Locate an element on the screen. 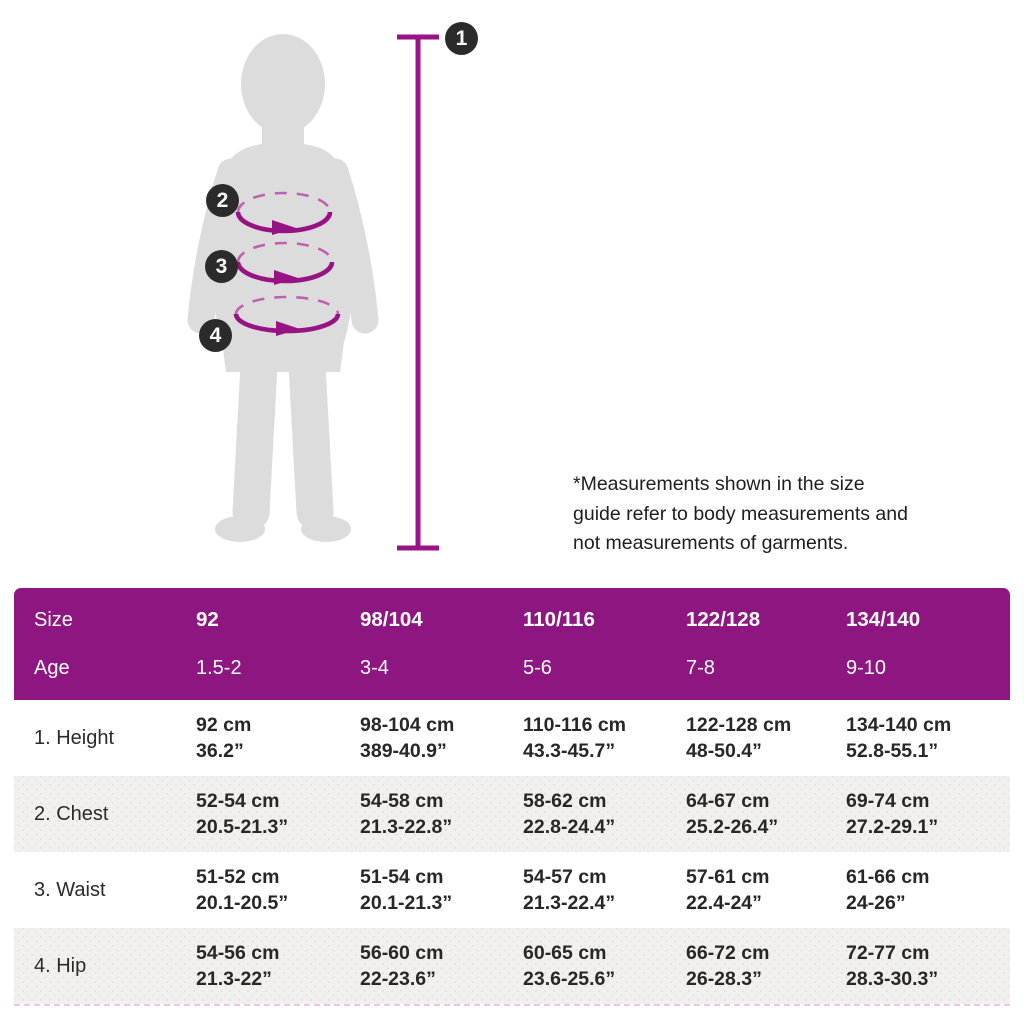  cm-value: 92 cm is located at coordinates (224, 725).